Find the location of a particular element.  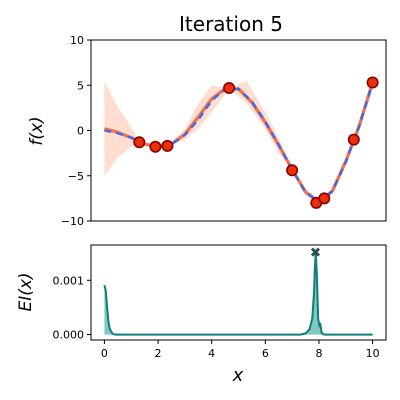

ei-fill is located at coordinates (238, 294).